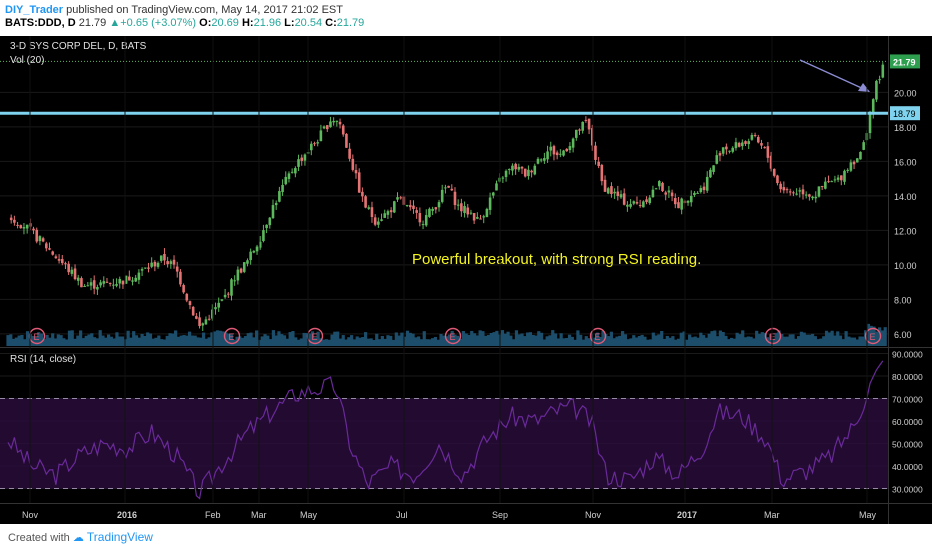 The height and width of the screenshot is (550, 932). Describe the element at coordinates (119, 537) in the screenshot. I see `tradingview-brand: TradingView` at that location.